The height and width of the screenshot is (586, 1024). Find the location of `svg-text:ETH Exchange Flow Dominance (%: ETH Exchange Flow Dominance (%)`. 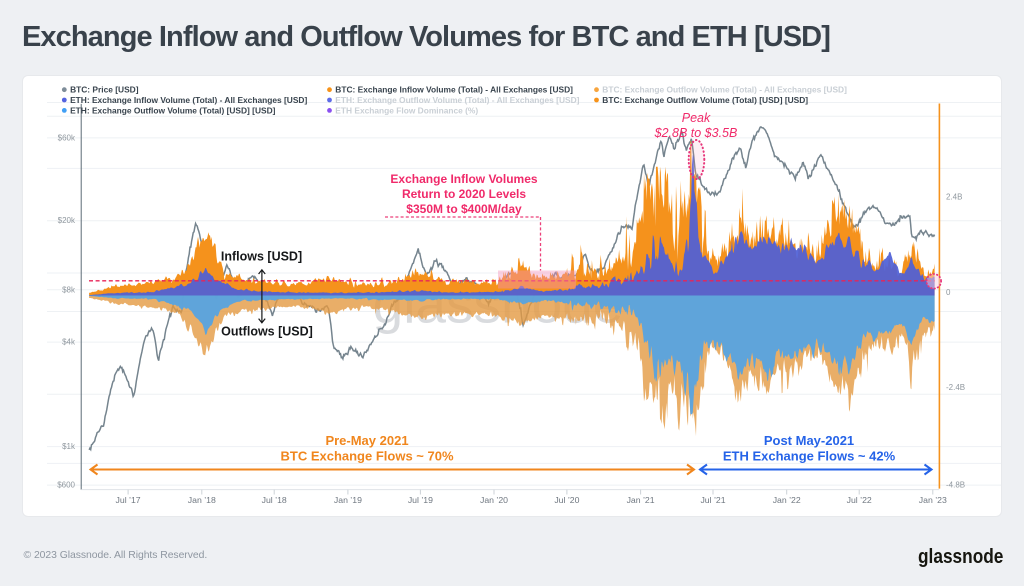

svg-text:ETH Exchange Flow Dominance (%: ETH Exchange Flow Dominance (%) is located at coordinates (406, 110).